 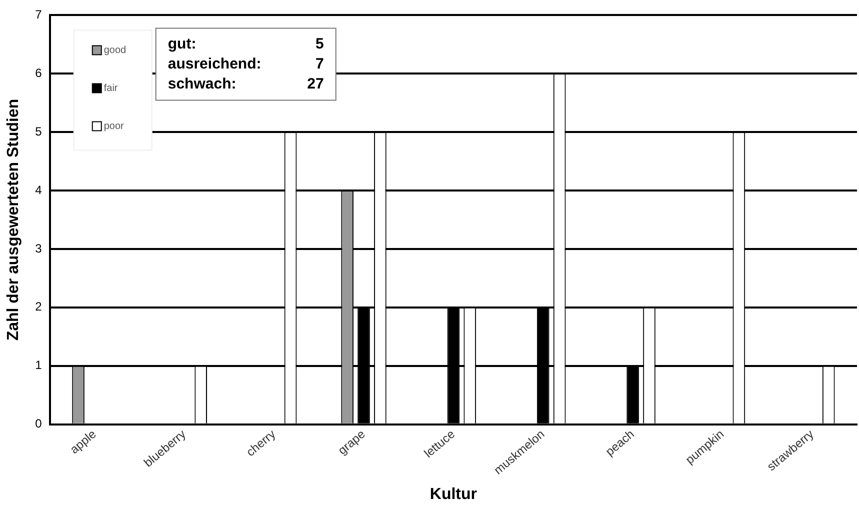 I want to click on text: schwach: 27, so click(x=246, y=83).